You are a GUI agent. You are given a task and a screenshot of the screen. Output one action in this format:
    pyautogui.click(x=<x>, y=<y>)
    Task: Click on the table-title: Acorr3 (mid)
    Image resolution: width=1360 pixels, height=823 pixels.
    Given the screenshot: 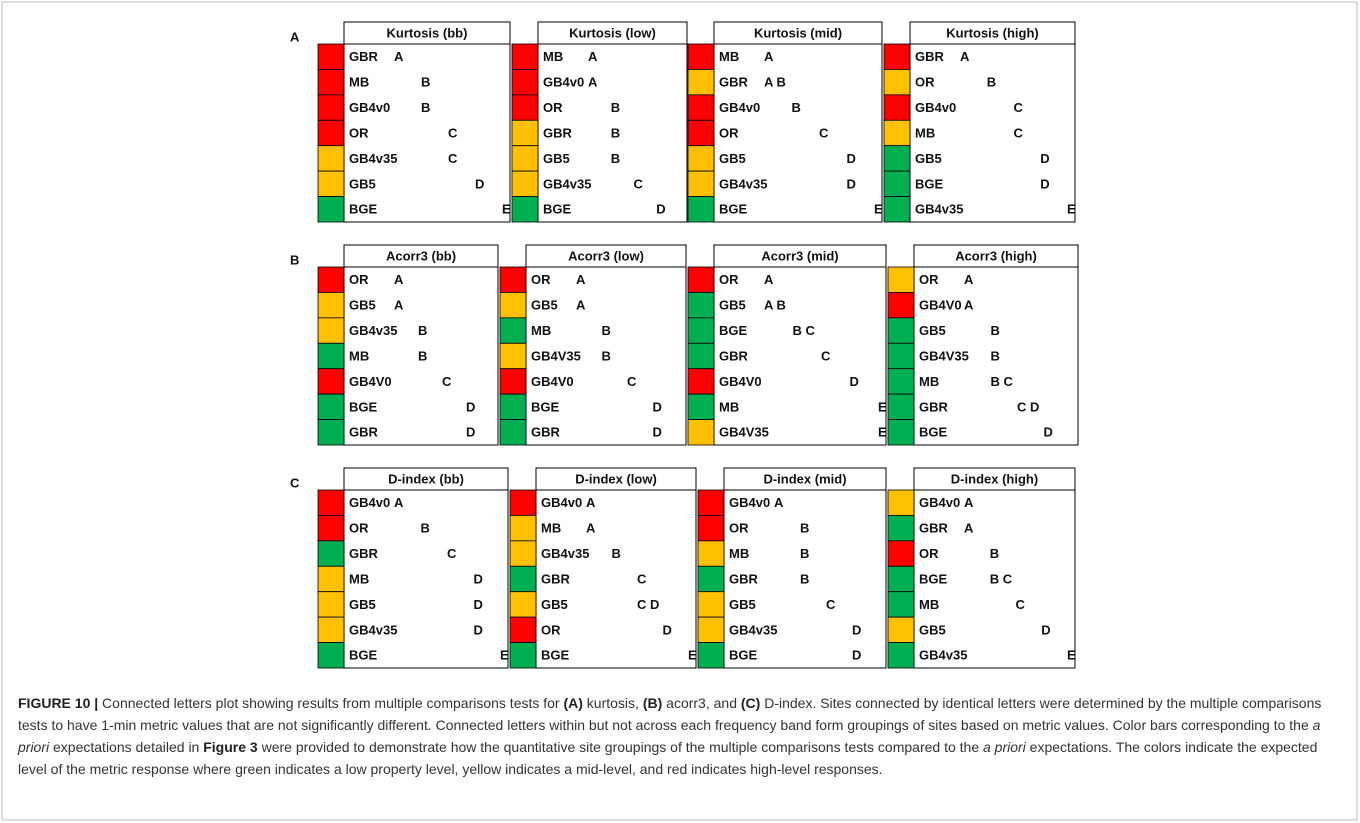 What is the action you would take?
    pyautogui.click(x=799, y=255)
    